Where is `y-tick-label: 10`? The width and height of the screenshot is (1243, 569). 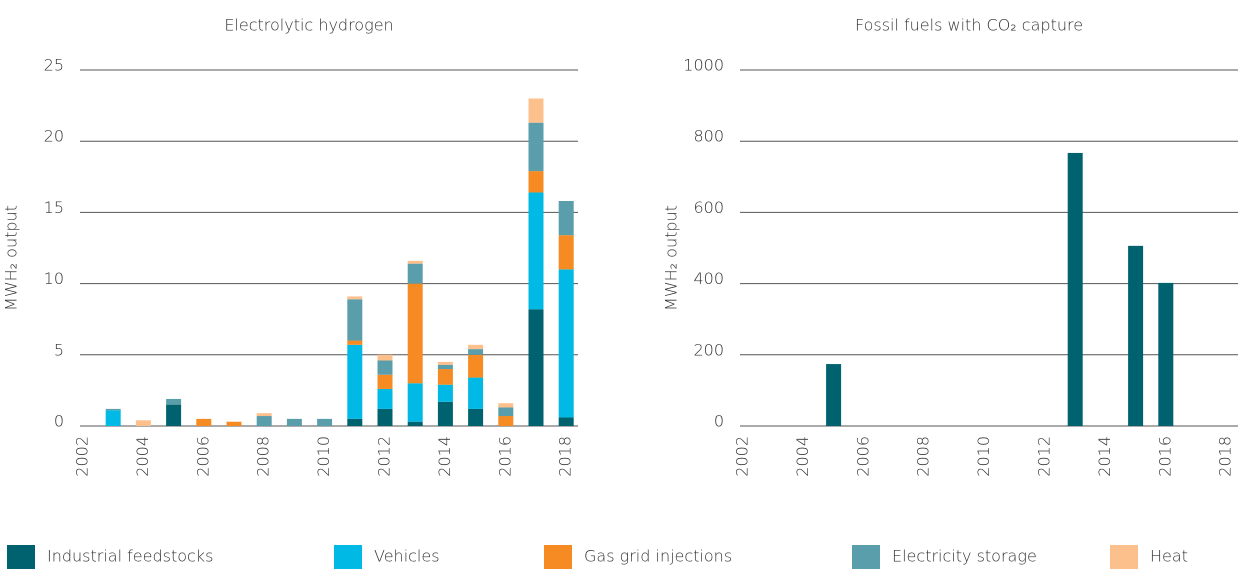 y-tick-label: 10 is located at coordinates (54, 278).